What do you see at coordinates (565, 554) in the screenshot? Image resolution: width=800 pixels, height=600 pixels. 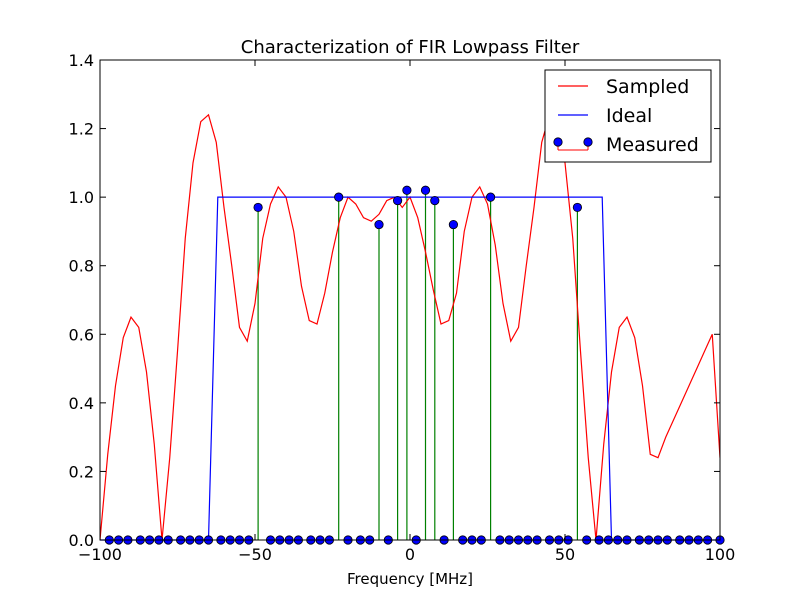 I see `x-tick-label: 50` at bounding box center [565, 554].